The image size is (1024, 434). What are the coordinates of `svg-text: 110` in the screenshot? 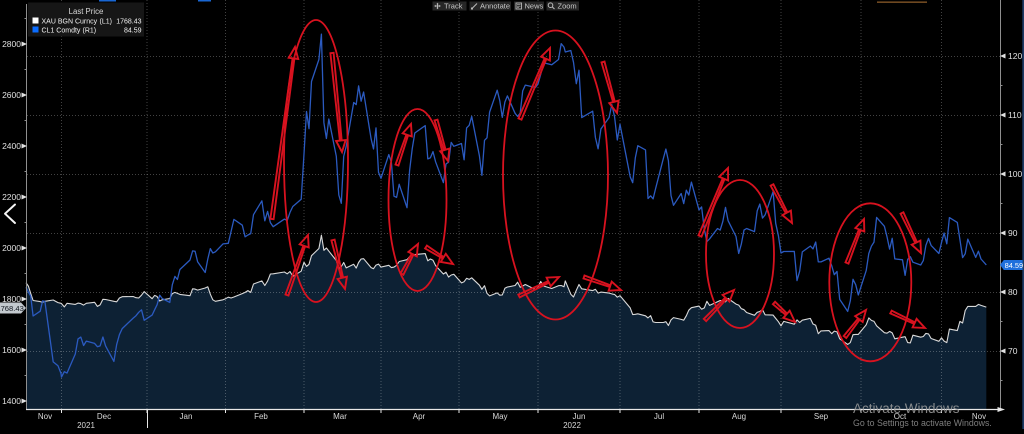 It's located at (1015, 115).